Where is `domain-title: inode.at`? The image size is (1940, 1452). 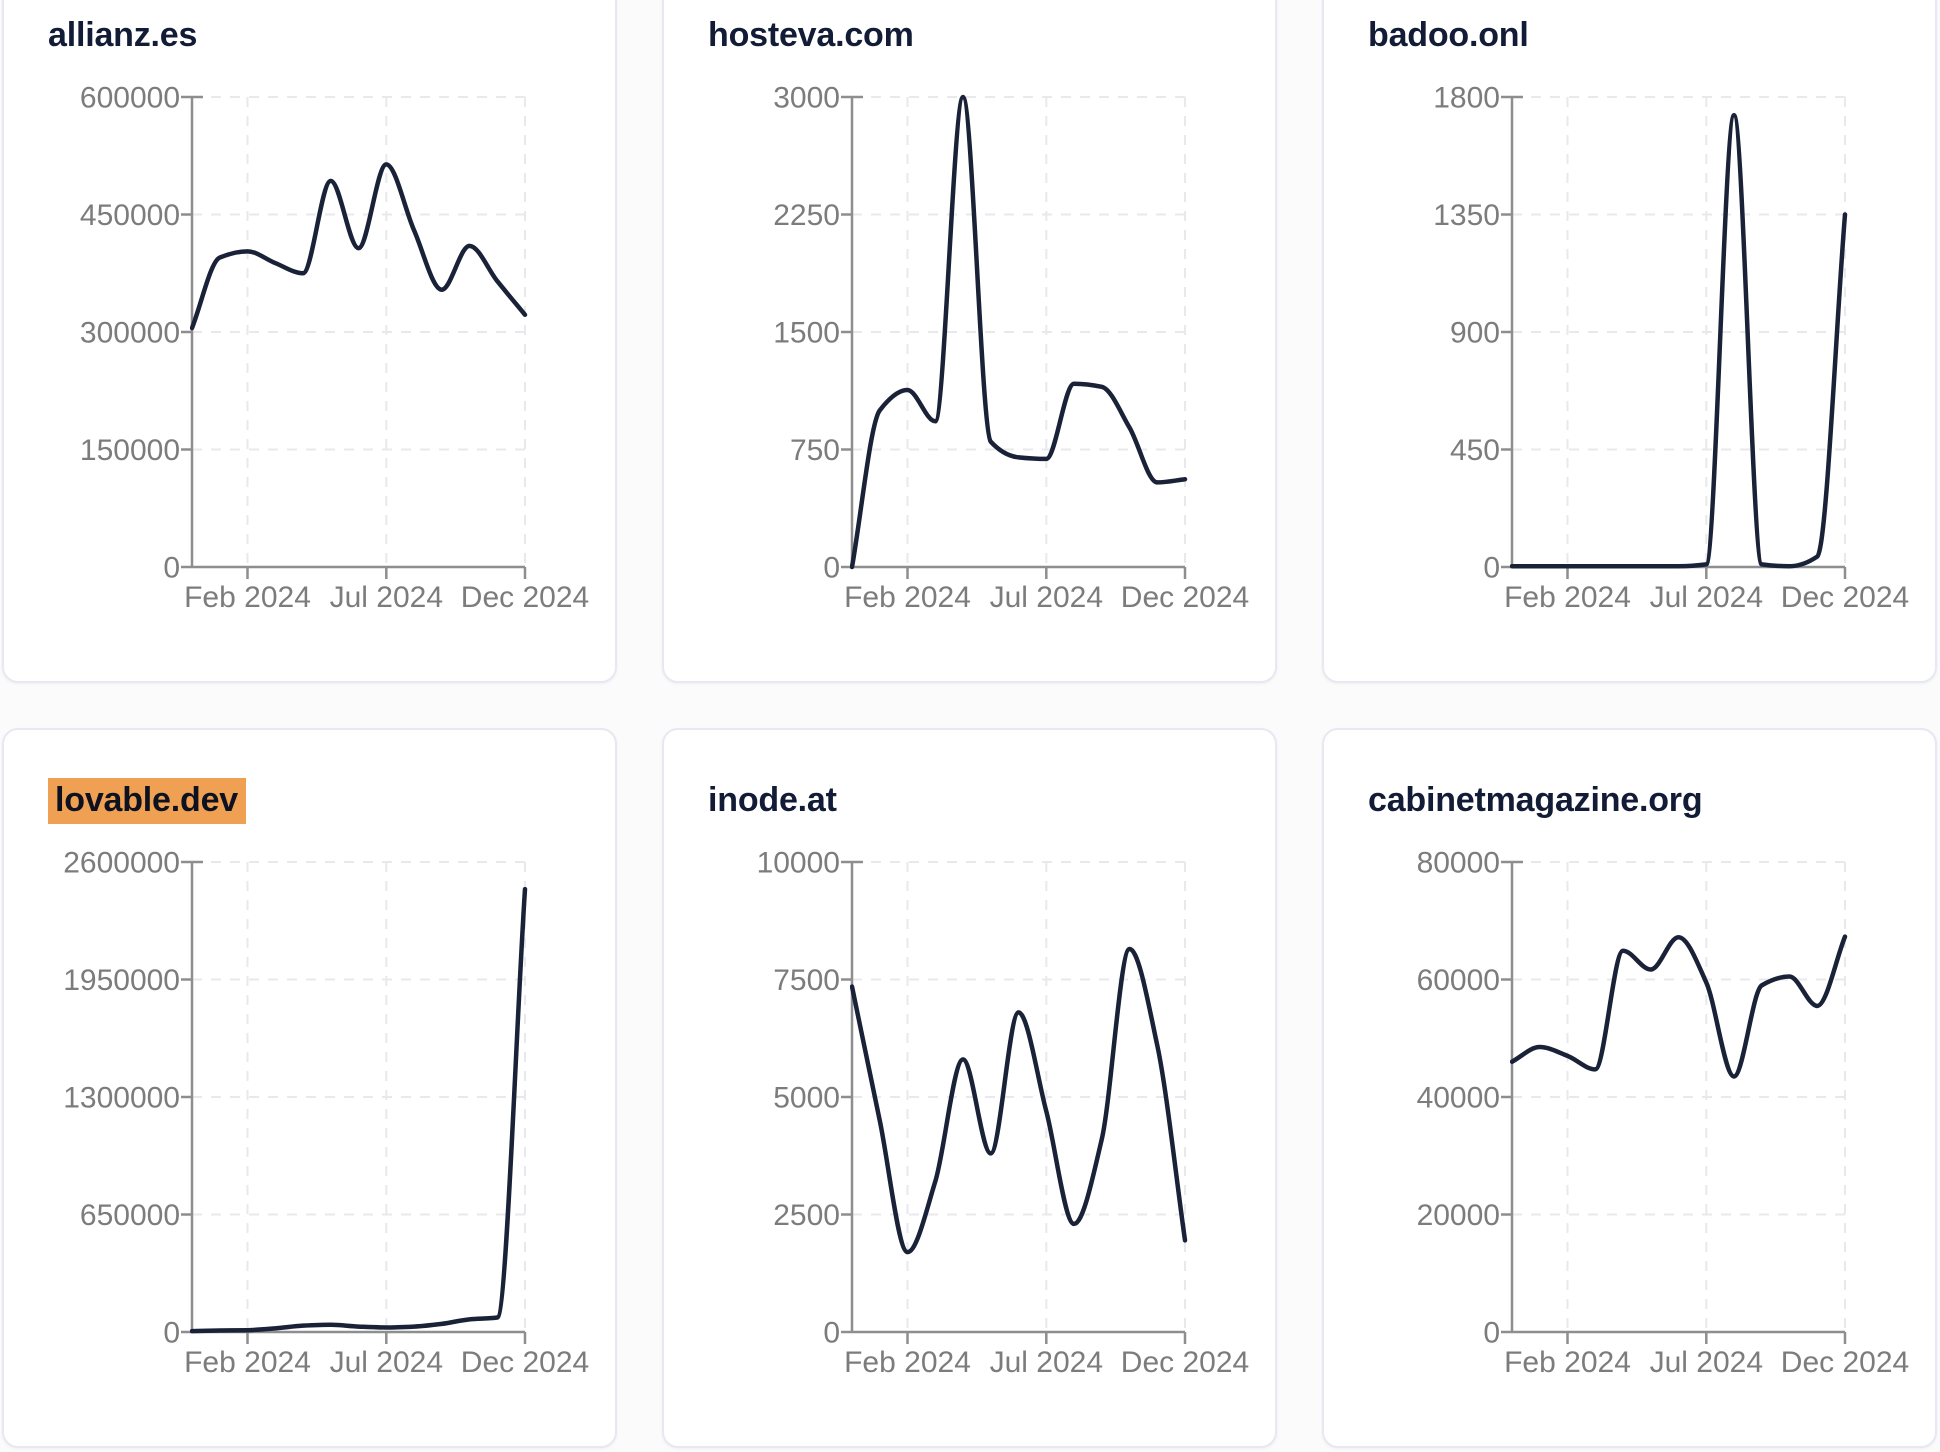 domain-title: inode.at is located at coordinates (772, 800).